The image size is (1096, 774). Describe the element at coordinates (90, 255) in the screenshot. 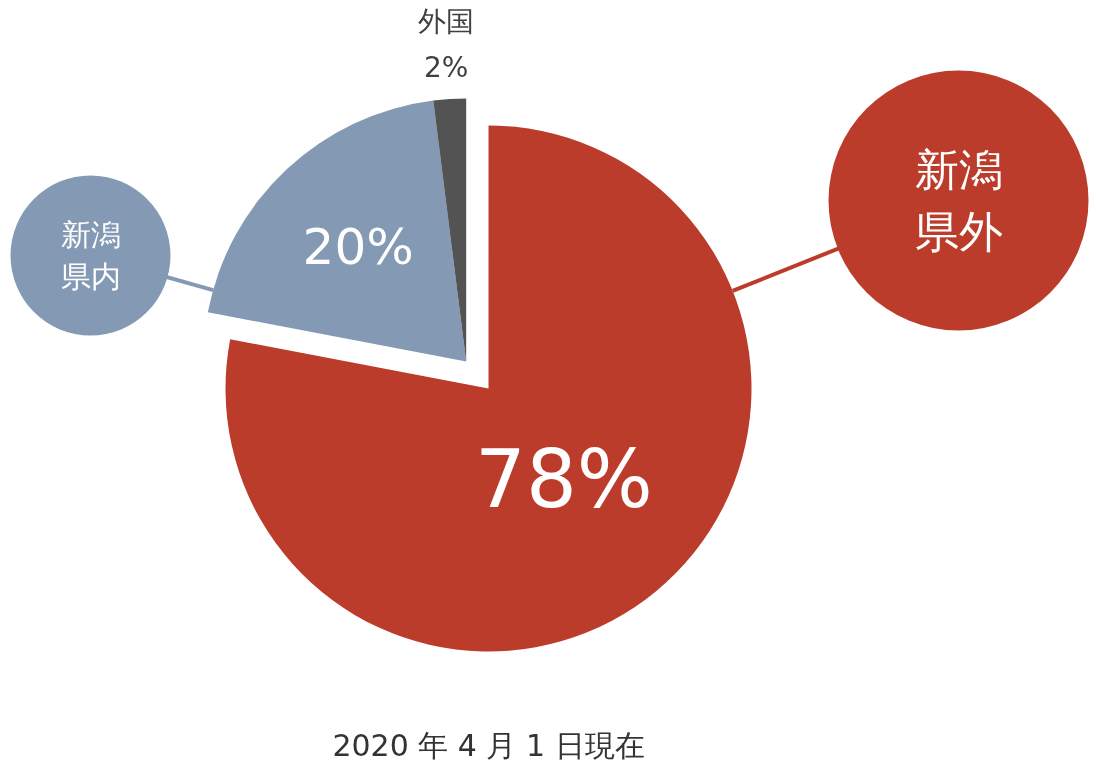

I see `slice-label: 新潟県内` at that location.